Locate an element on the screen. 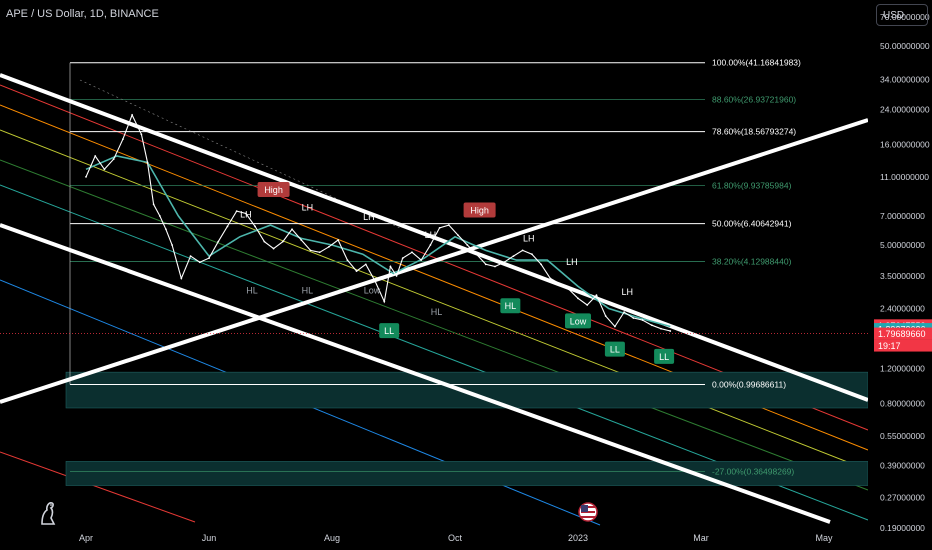 The width and height of the screenshot is (932, 550). y-tick-label: 0.27000000 is located at coordinates (902, 497).